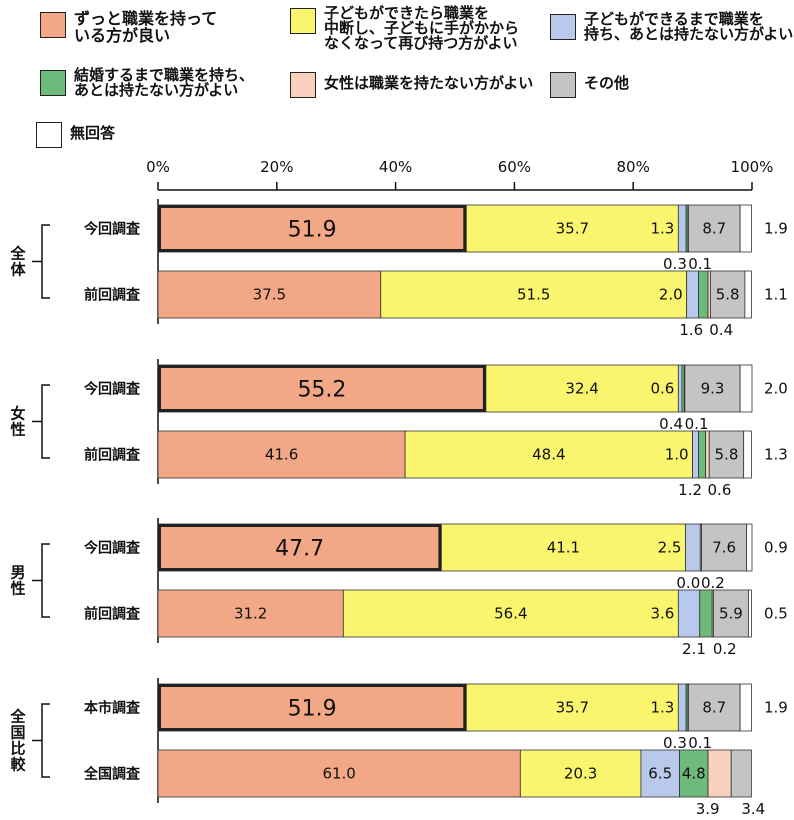  What do you see at coordinates (581, 389) in the screenshot?
I see `data-label: 32.4` at bounding box center [581, 389].